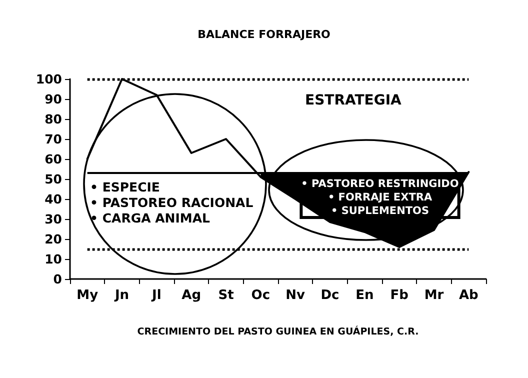 Image resolution: width=528 pixels, height=378 pixels. I want to click on x-tick-label: Fb, so click(399, 295).